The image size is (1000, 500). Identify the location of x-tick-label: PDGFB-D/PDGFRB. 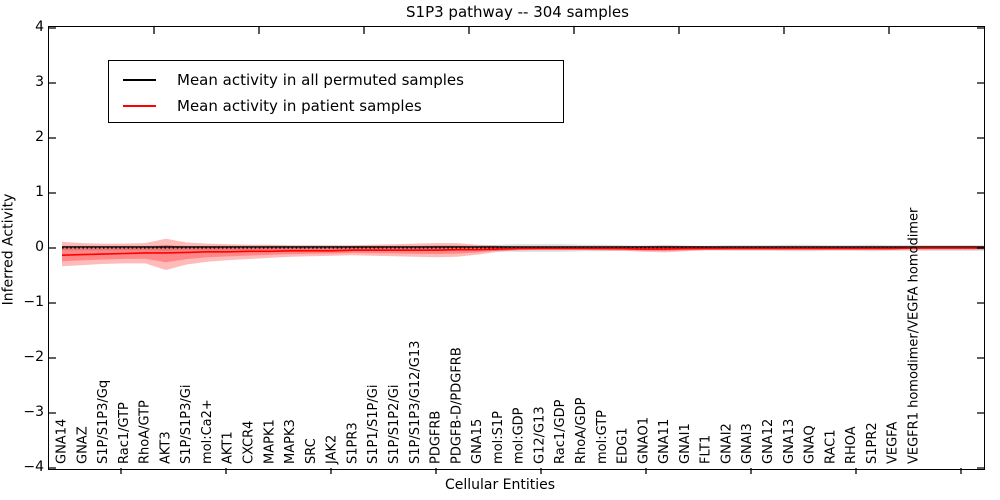
(456, 405).